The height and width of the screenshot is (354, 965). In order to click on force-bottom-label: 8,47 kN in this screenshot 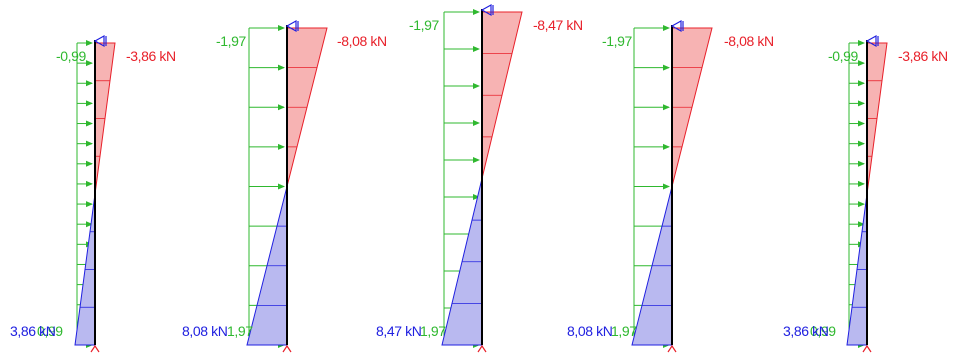, I will do `click(398, 331)`.